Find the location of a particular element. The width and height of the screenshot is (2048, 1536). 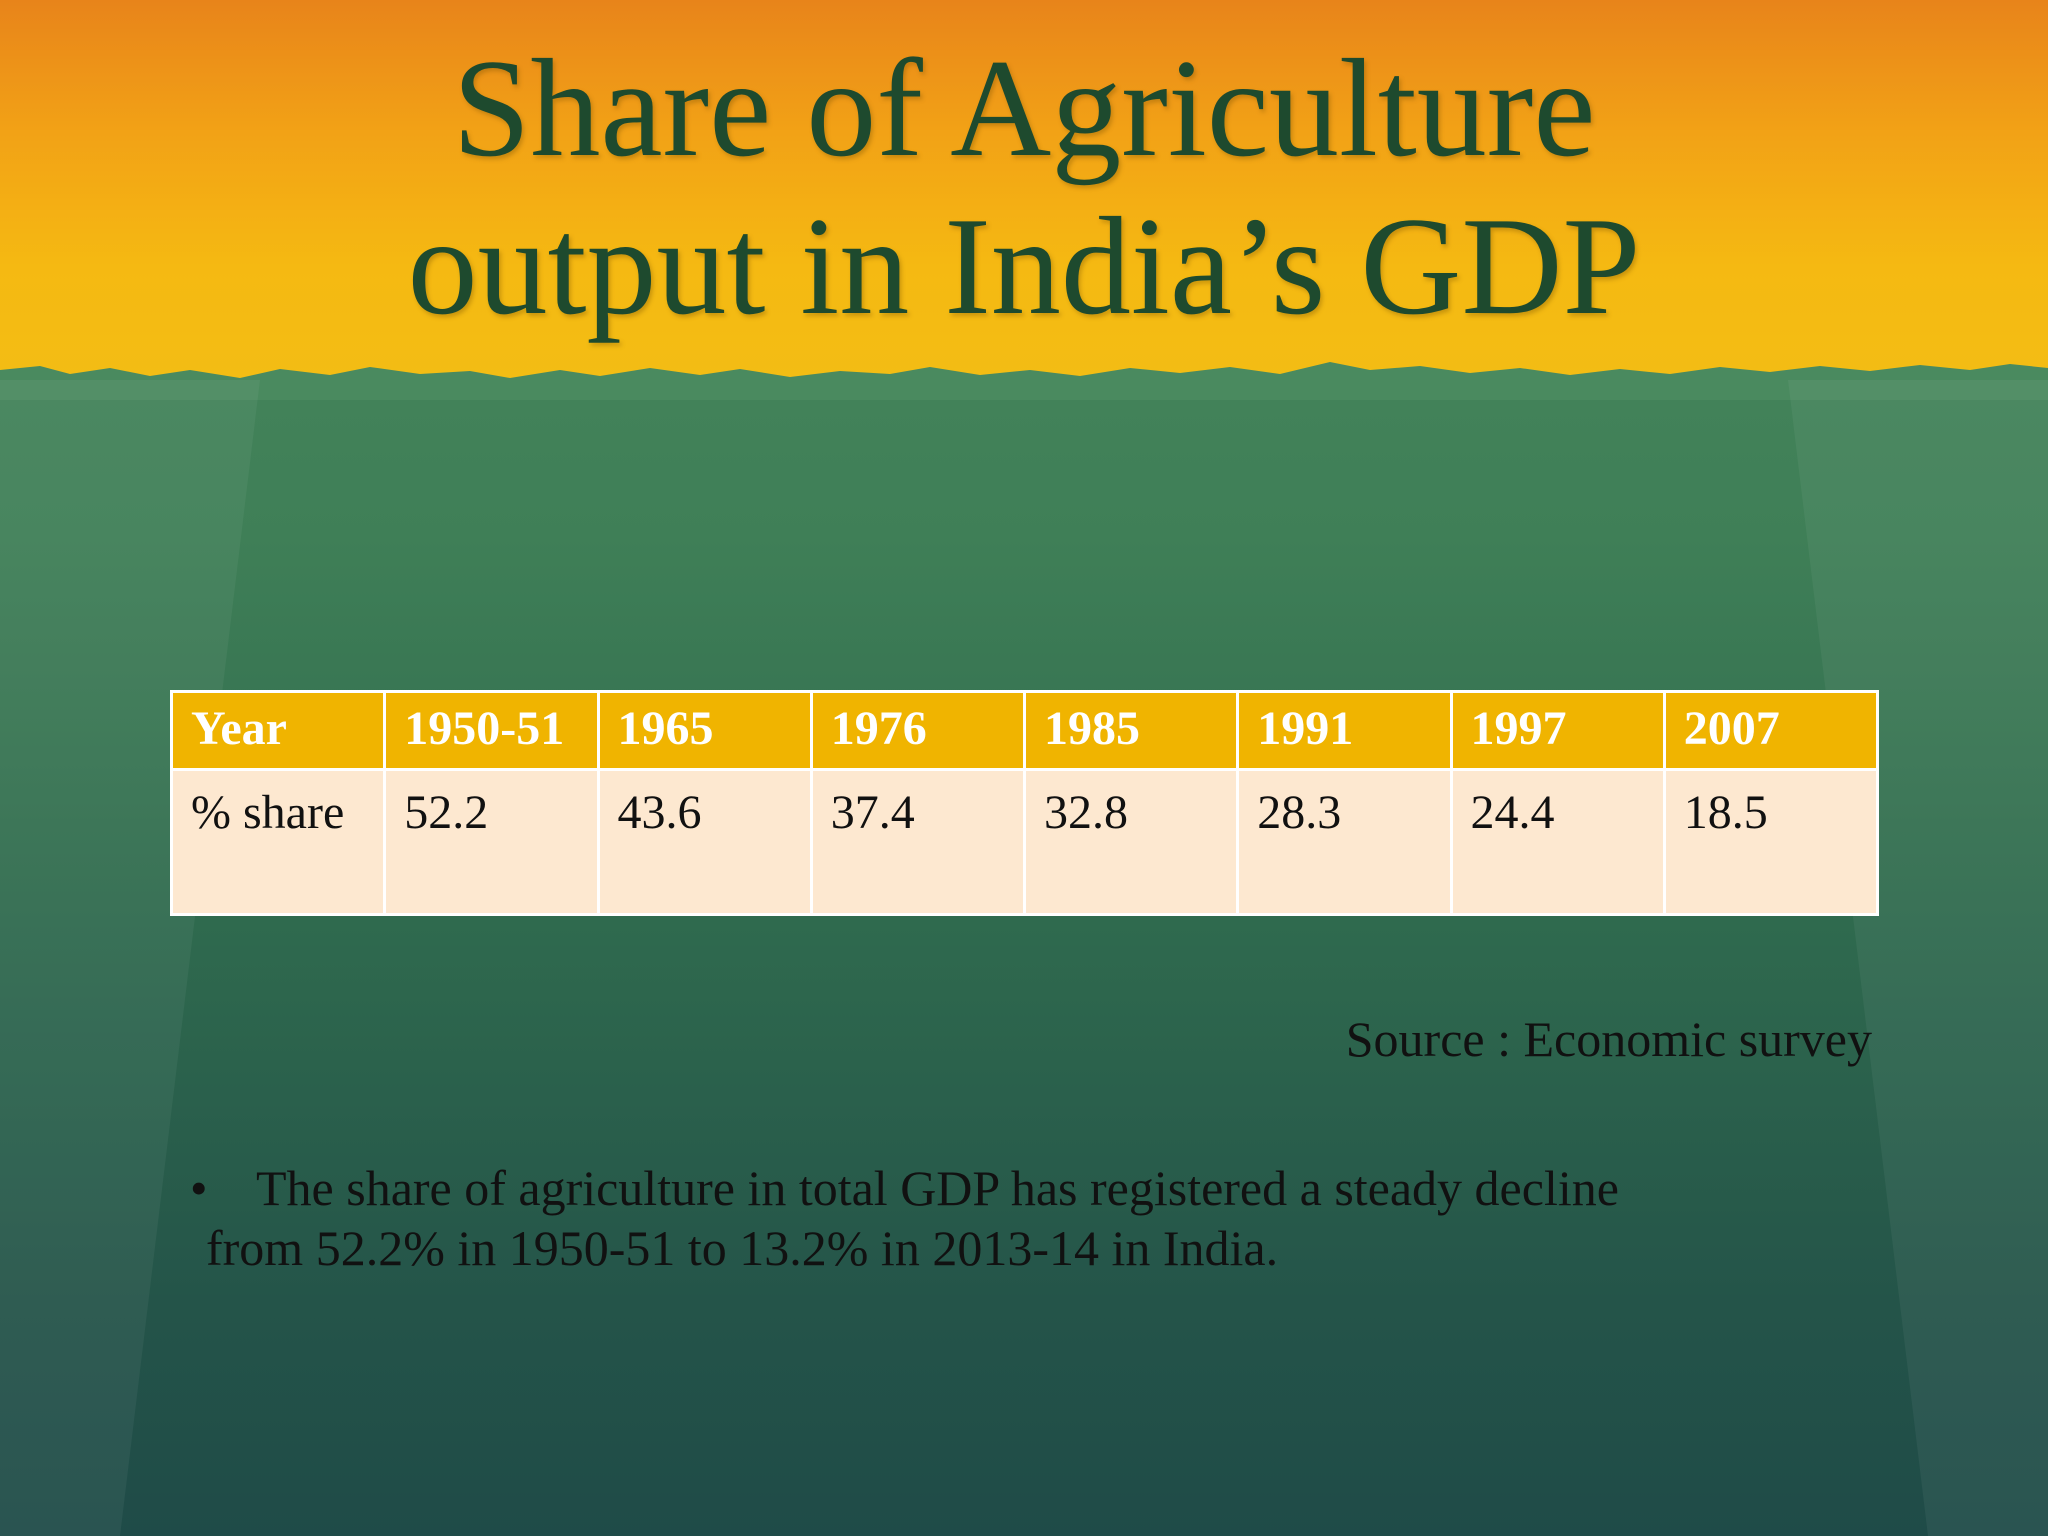

table-cell: 18.5 is located at coordinates (1771, 842).